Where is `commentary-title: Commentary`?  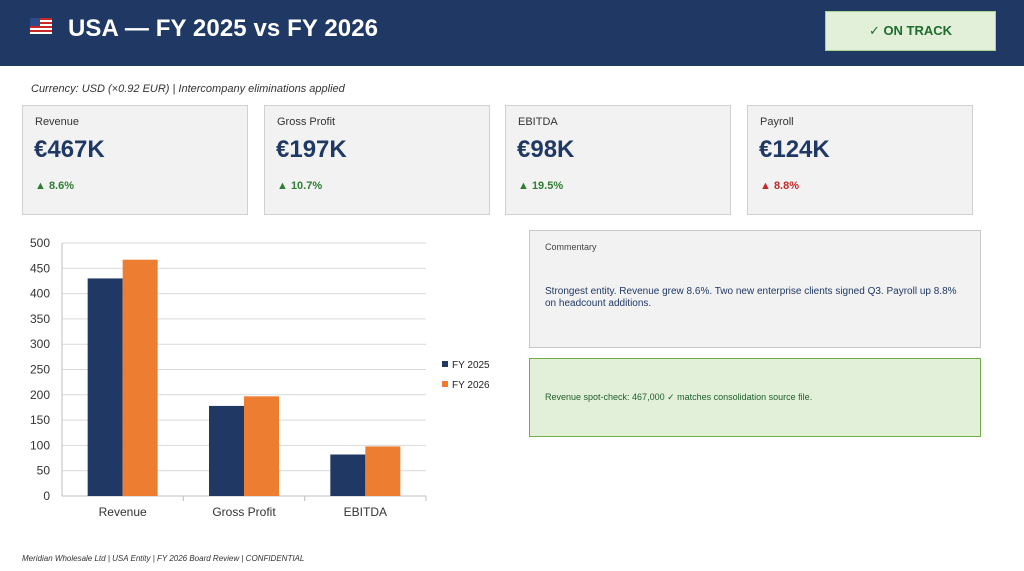 commentary-title: Commentary is located at coordinates (571, 247).